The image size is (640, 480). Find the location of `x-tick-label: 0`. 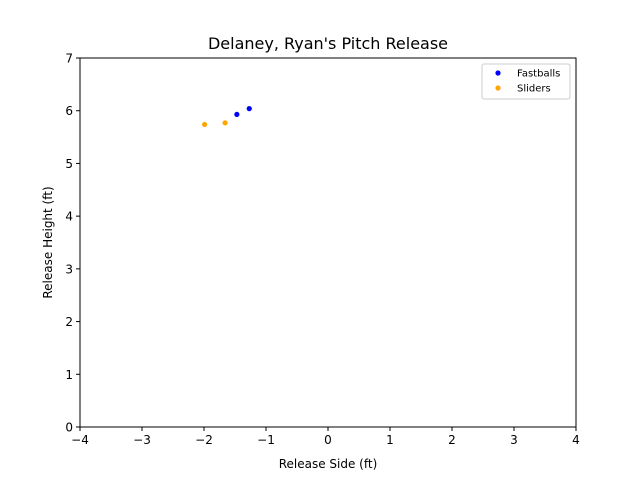

x-tick-label: 0 is located at coordinates (328, 440).